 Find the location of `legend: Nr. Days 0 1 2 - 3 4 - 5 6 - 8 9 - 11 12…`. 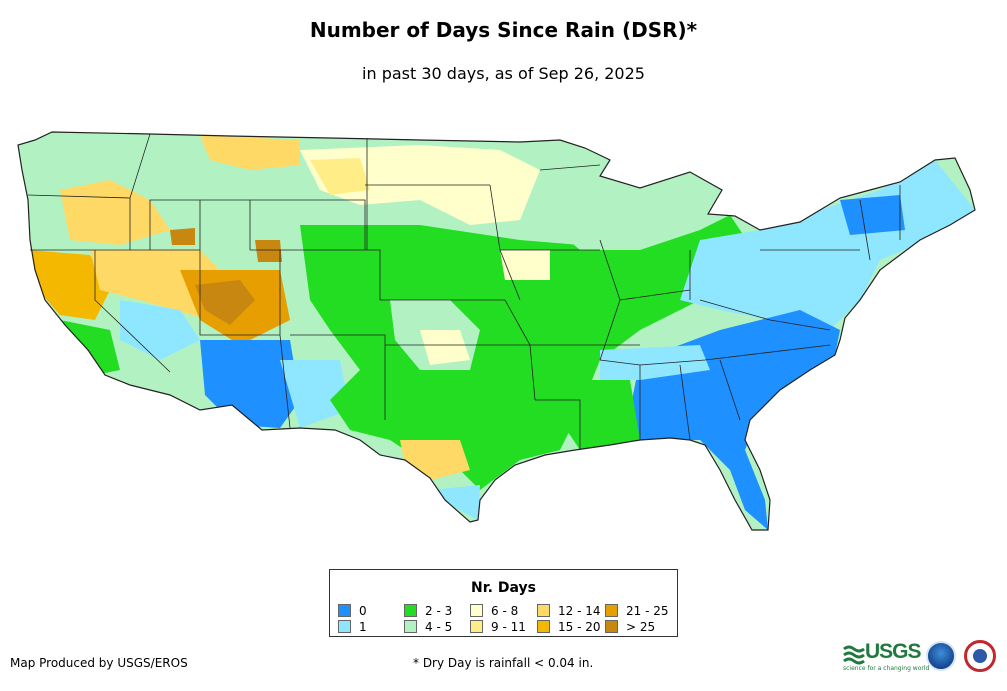

legend: Nr. Days 0 1 2 - 3 4 - 5 6 - 8 9 - 11 12… is located at coordinates (503, 603).